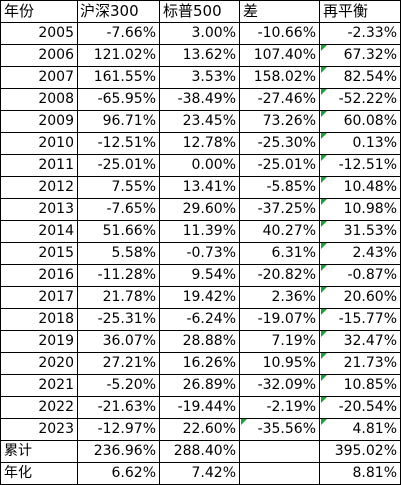 Image resolution: width=401 pixels, height=485 pixels. Describe the element at coordinates (360, 276) in the screenshot. I see `cell-value: -0.87%` at that location.